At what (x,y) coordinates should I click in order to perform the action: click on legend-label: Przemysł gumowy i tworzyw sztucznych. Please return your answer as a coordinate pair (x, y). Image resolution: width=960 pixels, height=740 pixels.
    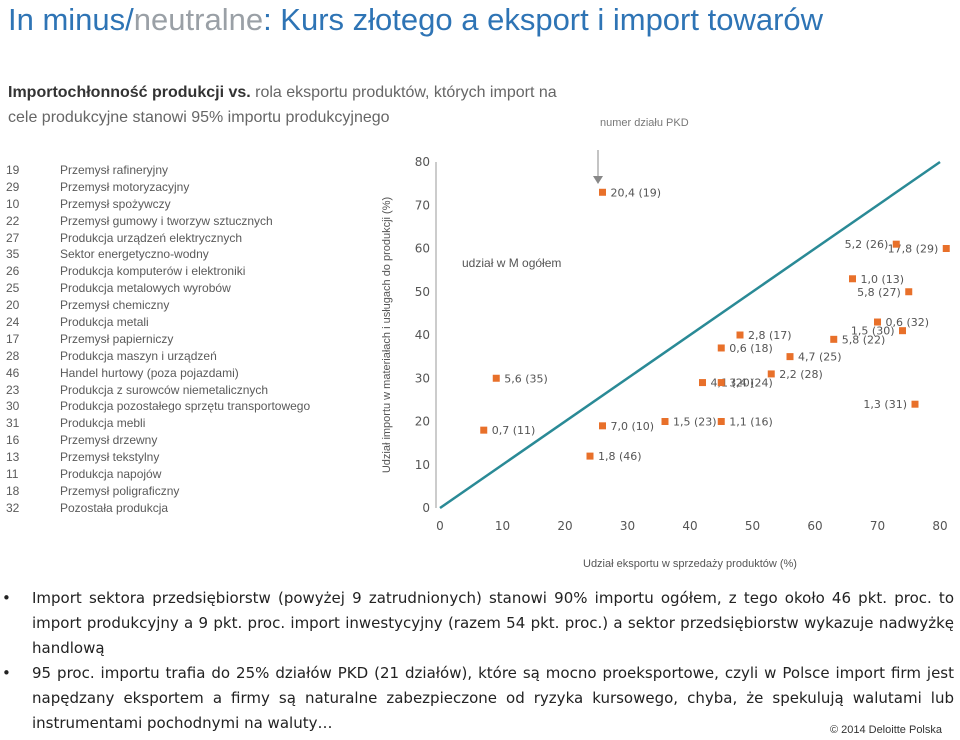
    Looking at the image, I should click on (166, 220).